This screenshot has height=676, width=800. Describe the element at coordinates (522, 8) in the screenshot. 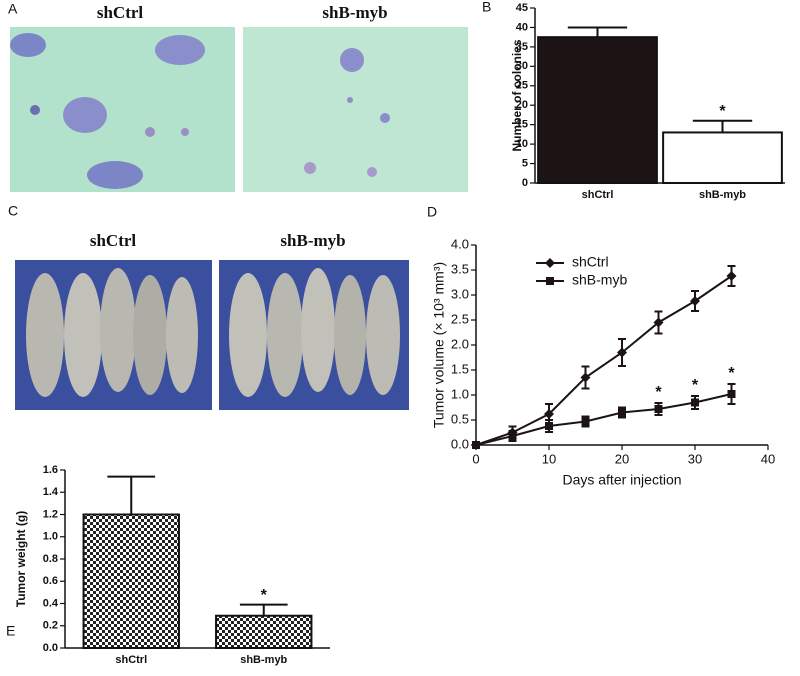

I see `y-tick-label: 45` at that location.